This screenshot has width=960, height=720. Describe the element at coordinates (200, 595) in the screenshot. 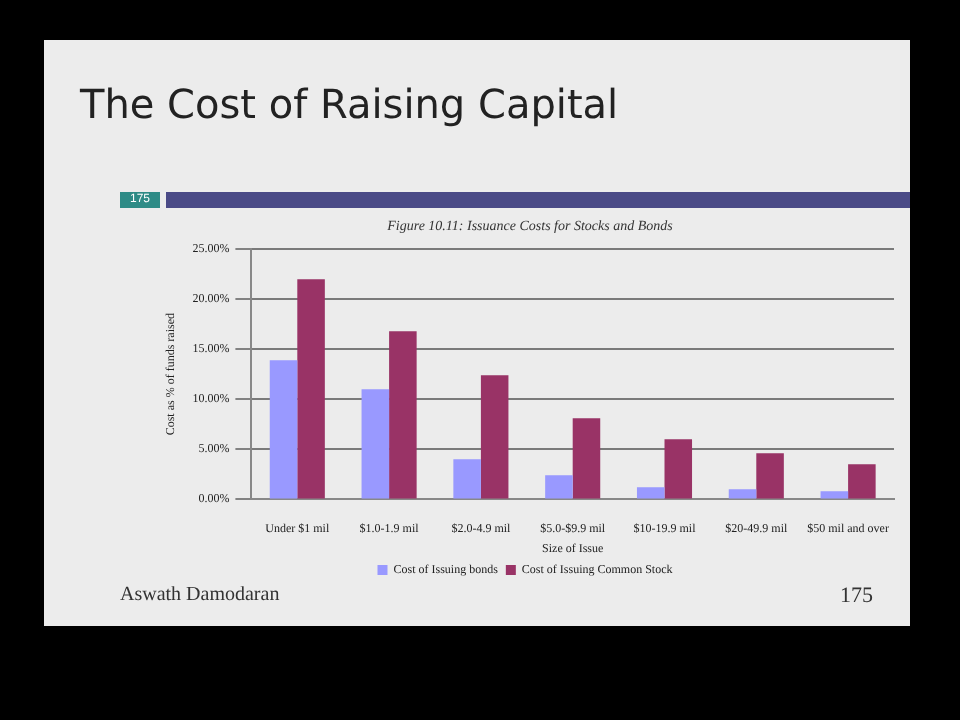

I see `text: Aswath Damodaran` at that location.